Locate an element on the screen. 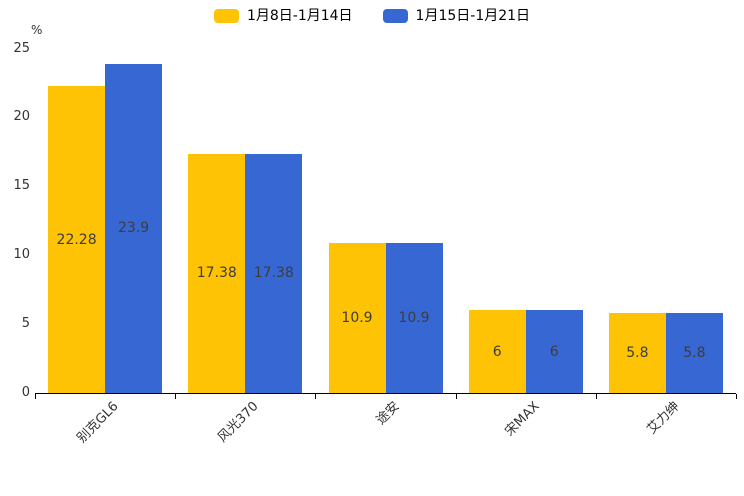 The width and height of the screenshot is (744, 496). bar-series1-1: 17.38 is located at coordinates (274, 273).